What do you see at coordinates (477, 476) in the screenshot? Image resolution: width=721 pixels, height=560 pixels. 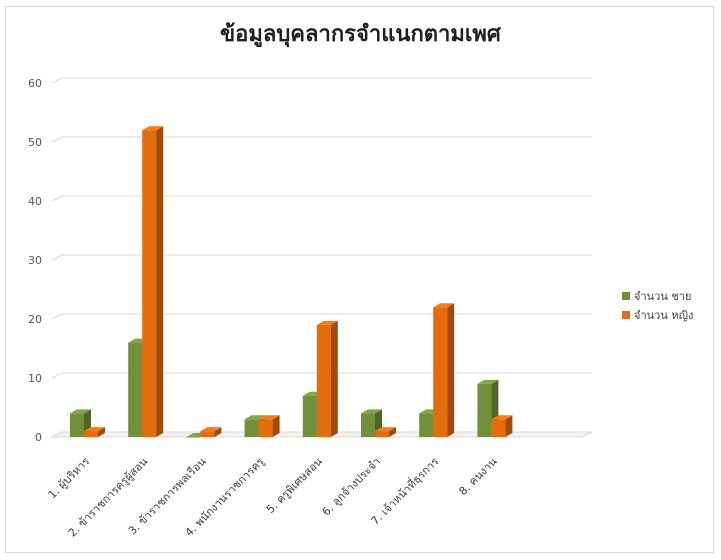 I see `x-category-label: 8. คนงาน` at bounding box center [477, 476].